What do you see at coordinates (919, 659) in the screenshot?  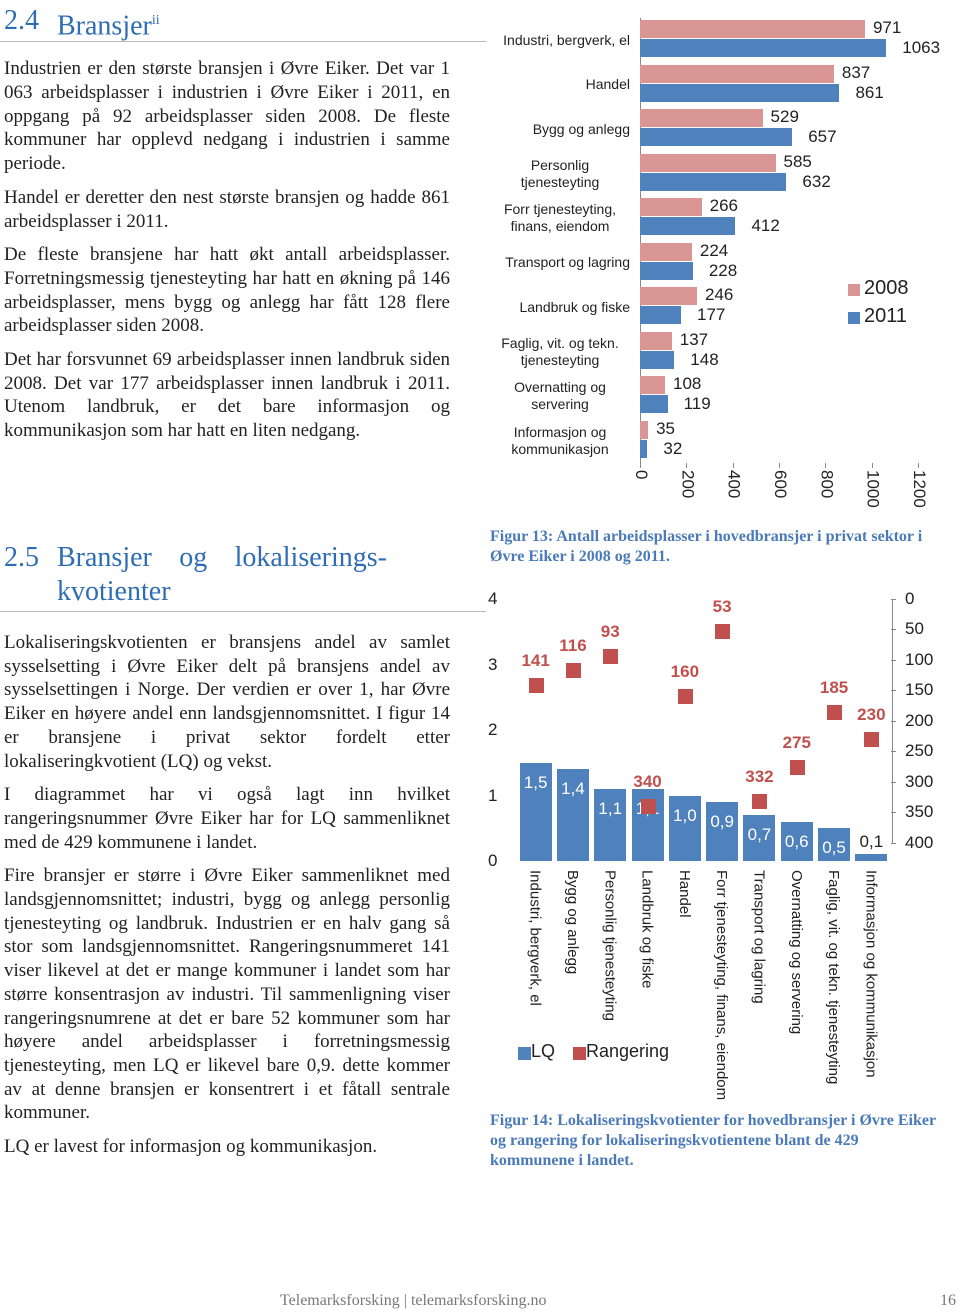 I see `y2-tick-label: 100` at bounding box center [919, 659].